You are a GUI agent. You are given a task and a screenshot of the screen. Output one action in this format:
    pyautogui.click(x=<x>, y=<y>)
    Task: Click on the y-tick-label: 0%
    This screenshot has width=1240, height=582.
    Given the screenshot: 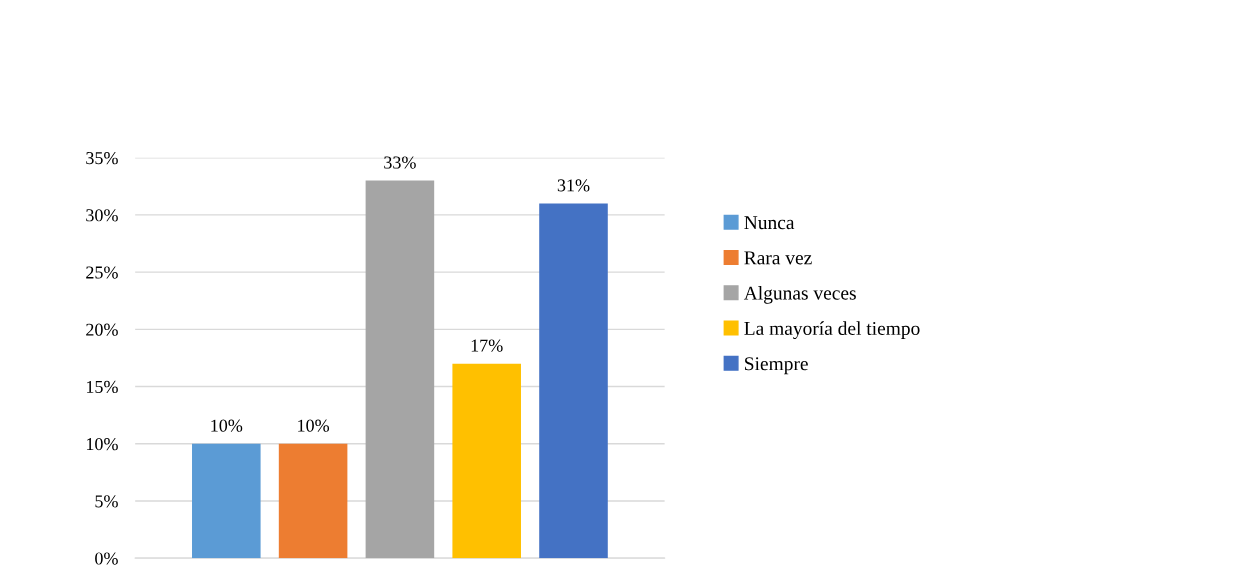 What is the action you would take?
    pyautogui.click(x=106, y=558)
    